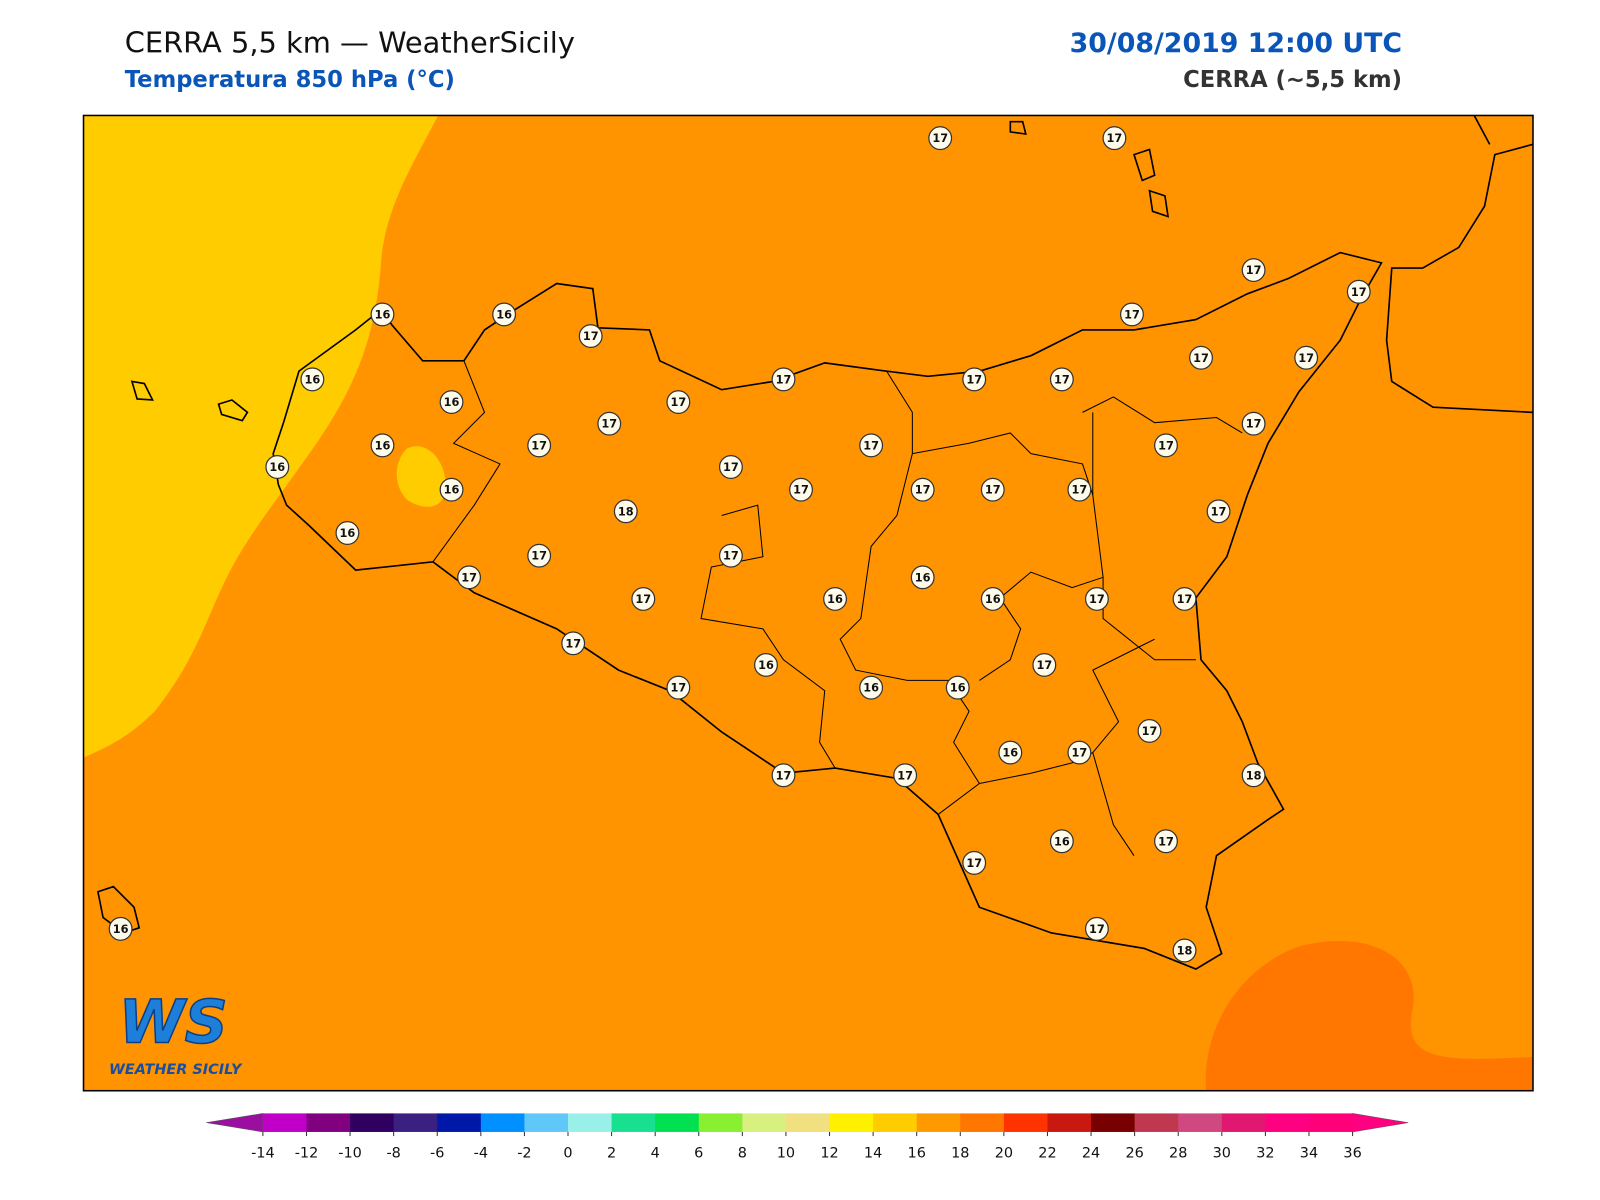 This screenshot has width=1600, height=1200. What do you see at coordinates (917, 1154) in the screenshot?
I see `colorbar-tick-label: 16` at bounding box center [917, 1154].